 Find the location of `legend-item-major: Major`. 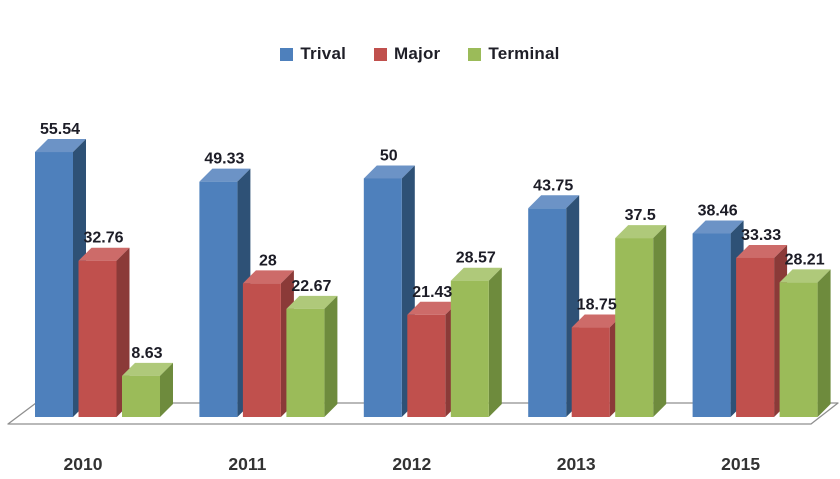

legend-item-major: Major is located at coordinates (407, 54).